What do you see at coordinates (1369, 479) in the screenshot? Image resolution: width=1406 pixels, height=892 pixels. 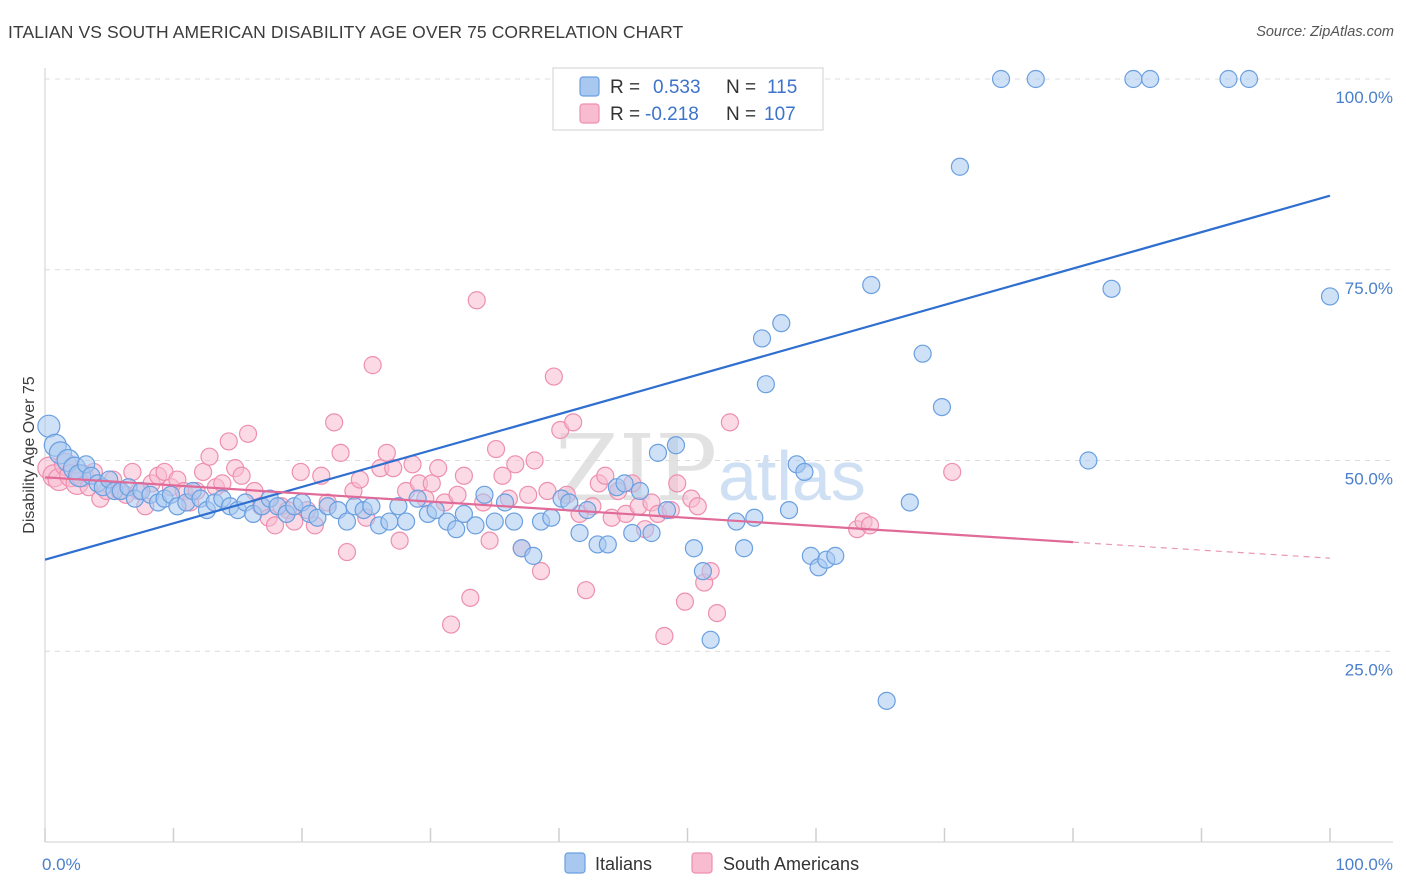 I see `y-tick-label-50: 50.0%` at bounding box center [1369, 479].